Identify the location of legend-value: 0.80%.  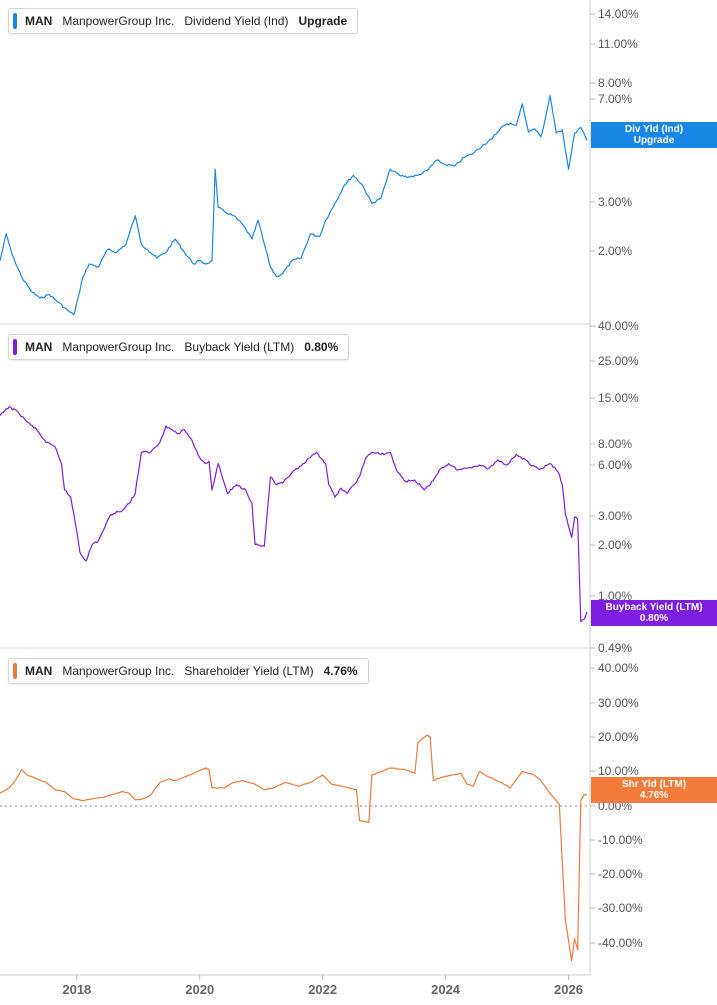
(321, 347).